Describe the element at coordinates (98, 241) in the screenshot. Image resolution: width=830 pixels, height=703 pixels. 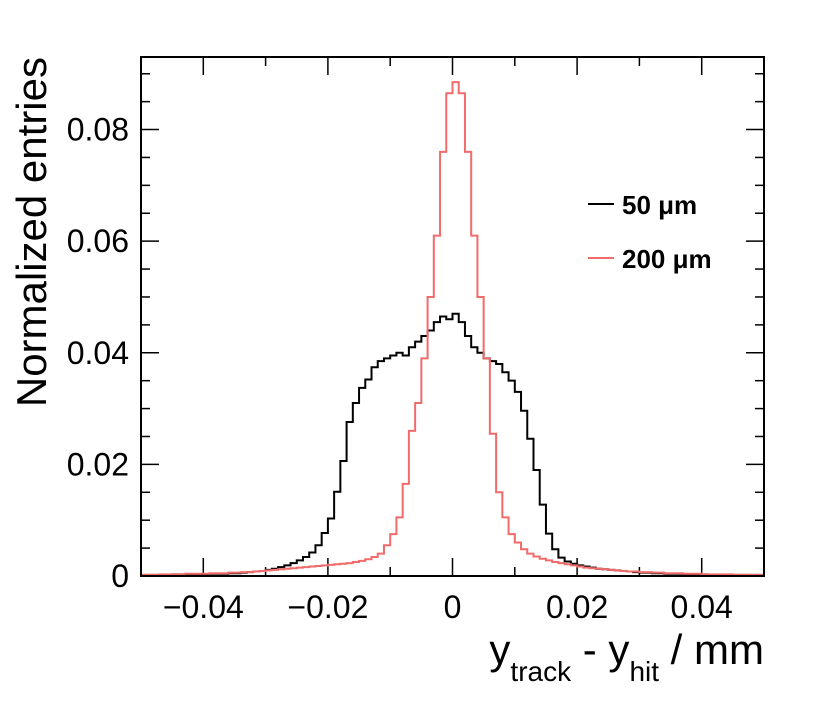
I see `y-tick-label: 0.06` at that location.